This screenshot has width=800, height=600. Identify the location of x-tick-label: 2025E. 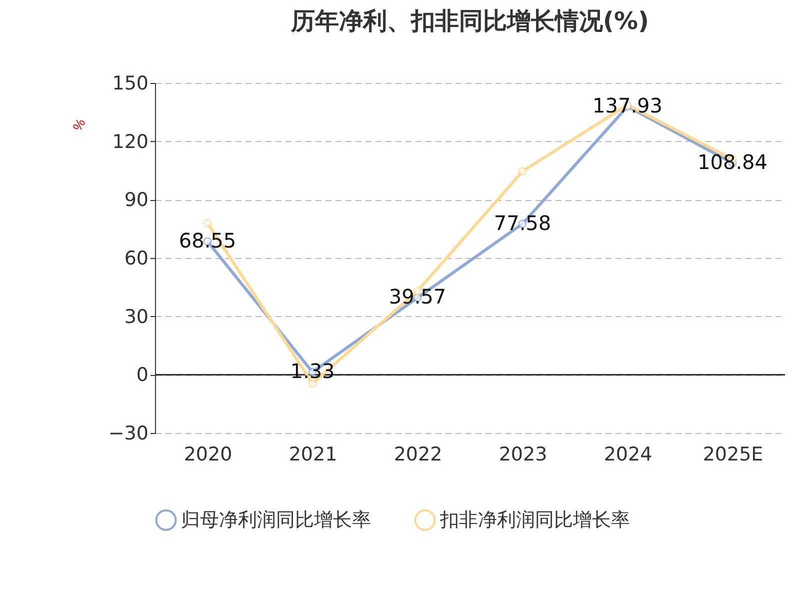
(733, 455).